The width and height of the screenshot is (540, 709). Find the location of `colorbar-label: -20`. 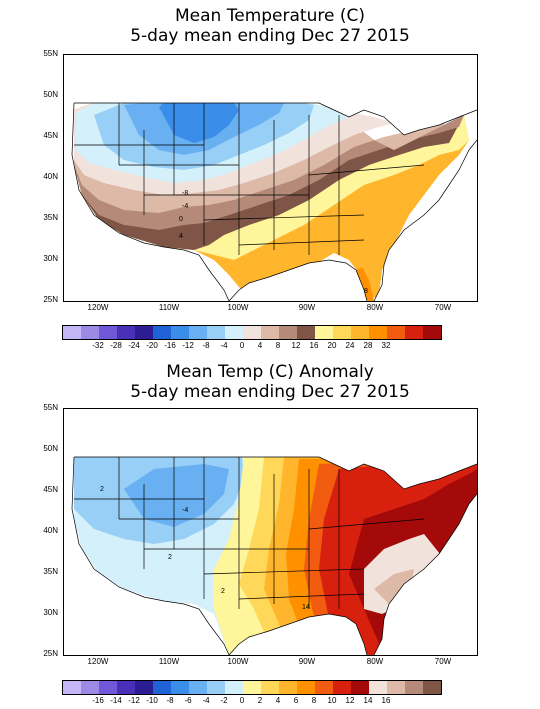

colorbar-label: -20 is located at coordinates (152, 345).